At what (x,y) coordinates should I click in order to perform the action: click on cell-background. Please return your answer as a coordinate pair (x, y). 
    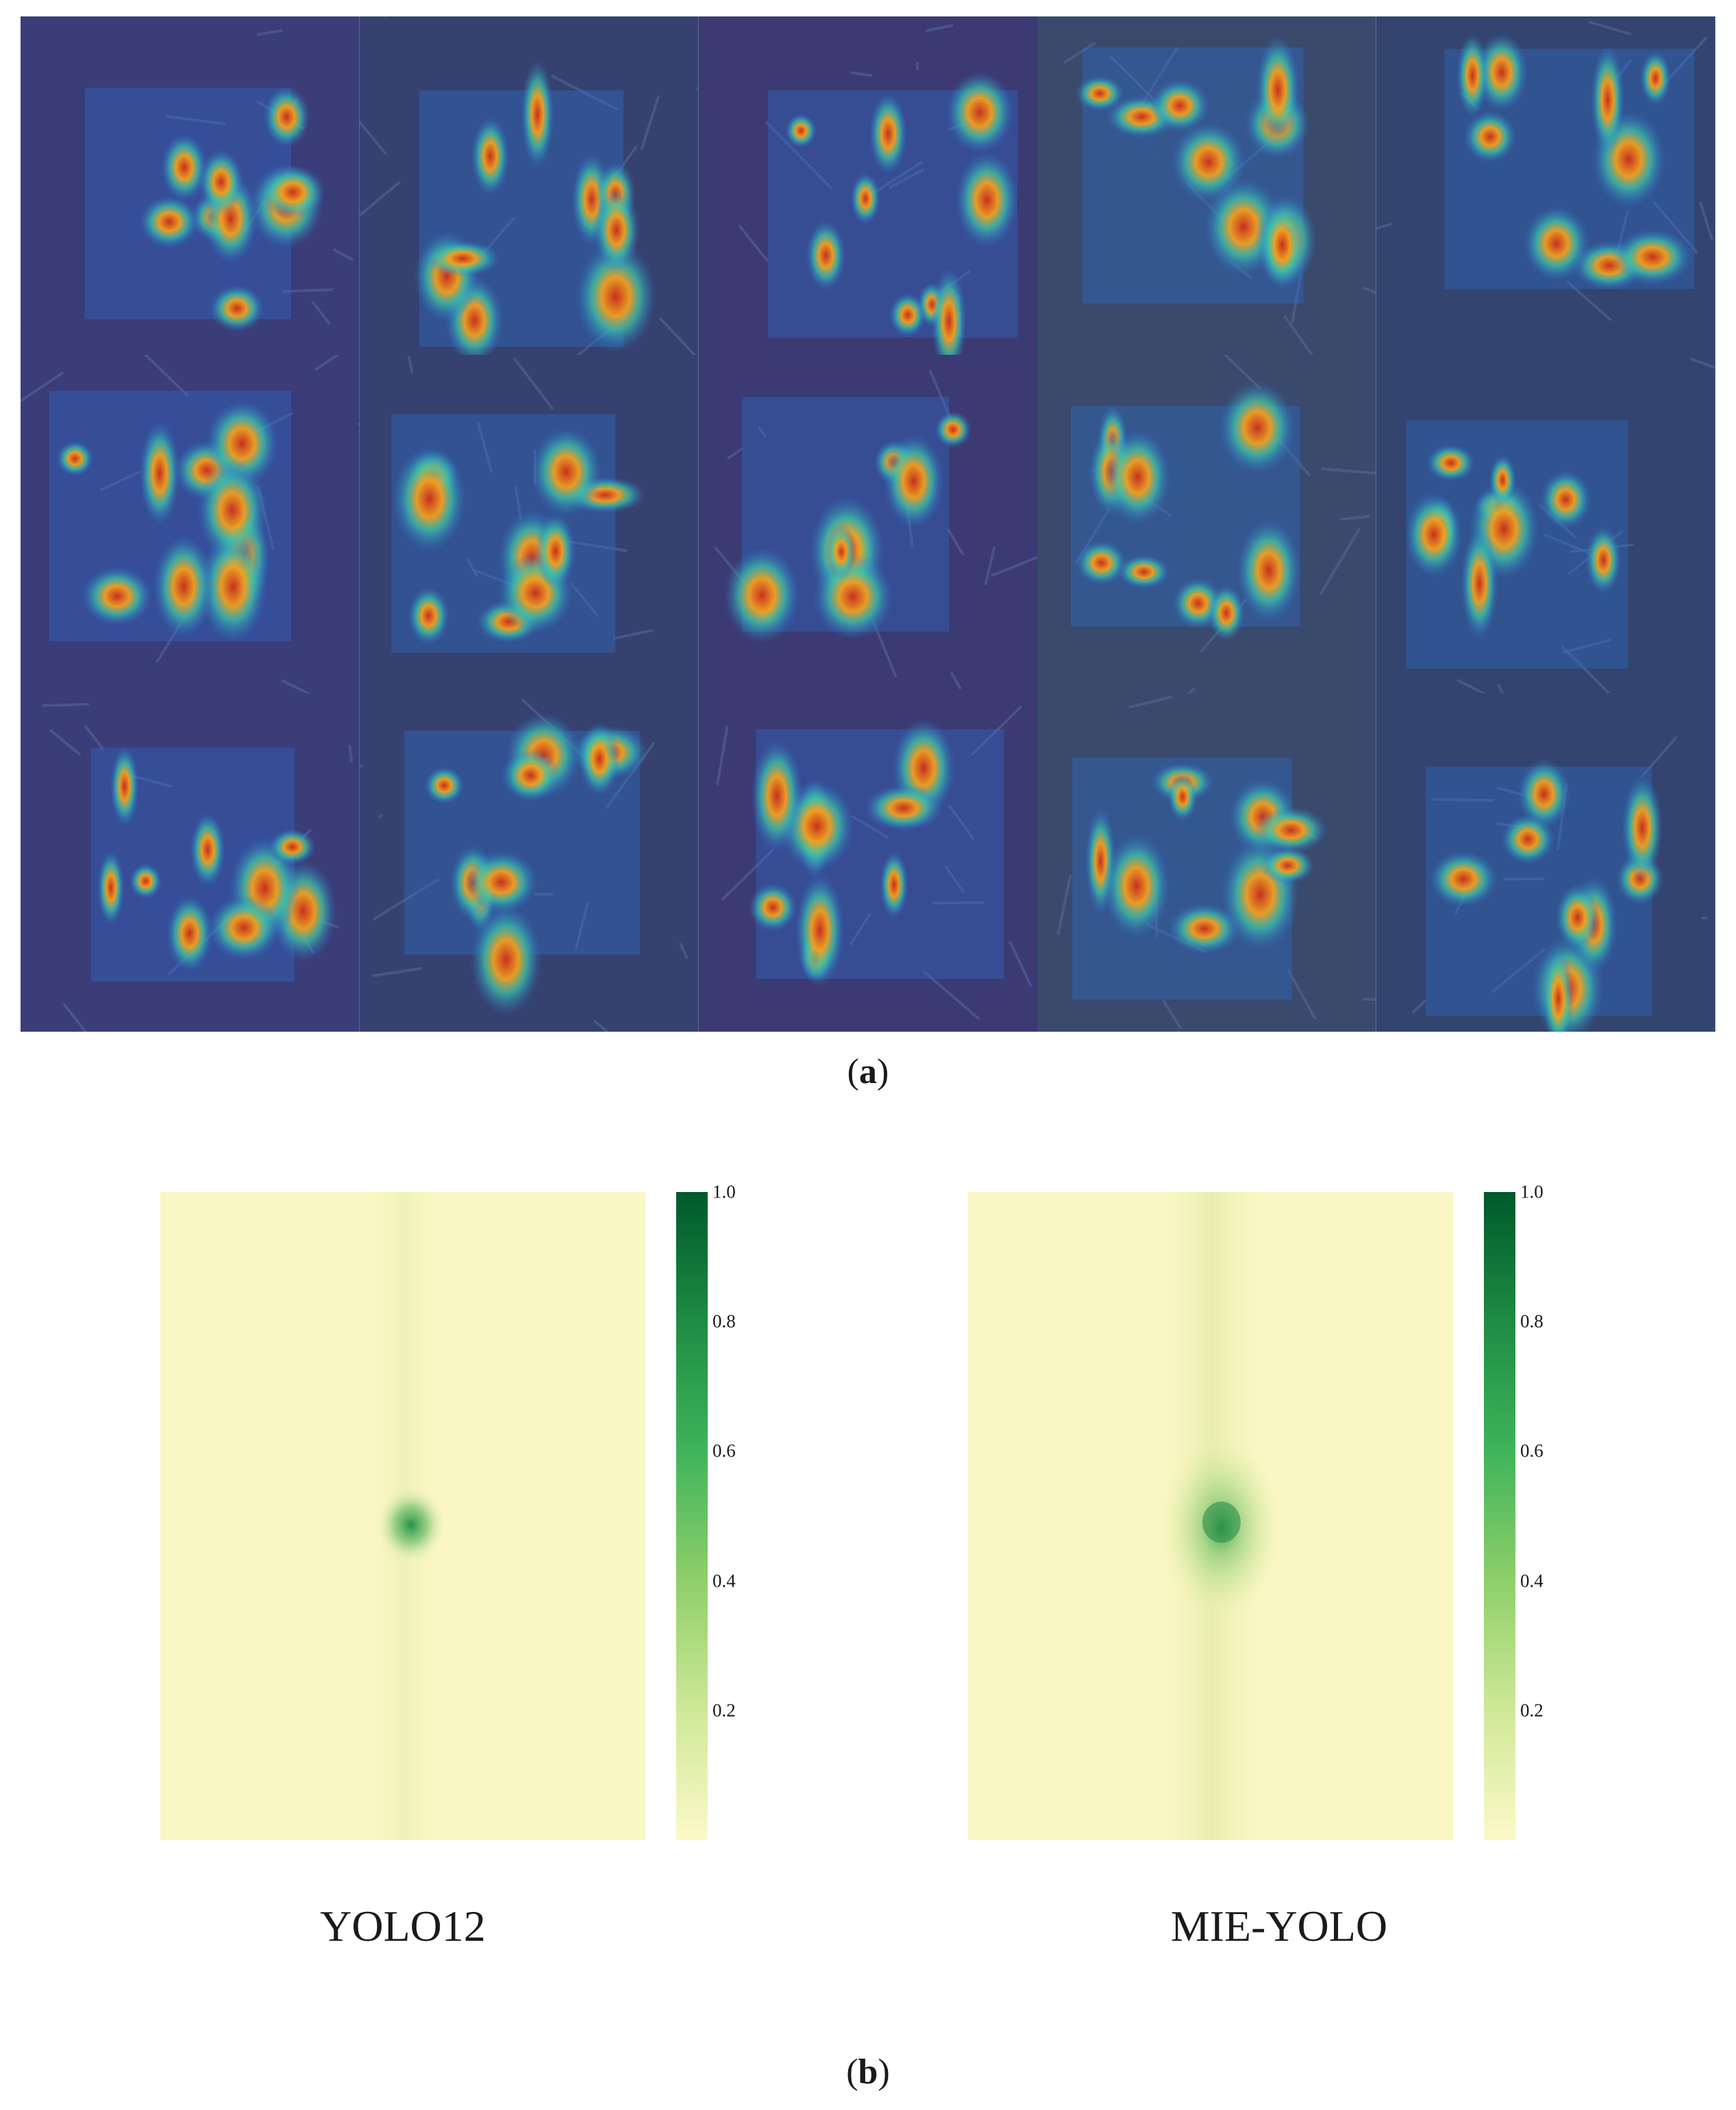
    Looking at the image, I should click on (868, 862).